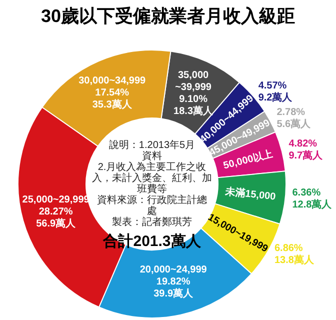  Describe the element at coordinates (312, 199) in the screenshot. I see `data-label: 6.36% 12.8萬人` at that location.